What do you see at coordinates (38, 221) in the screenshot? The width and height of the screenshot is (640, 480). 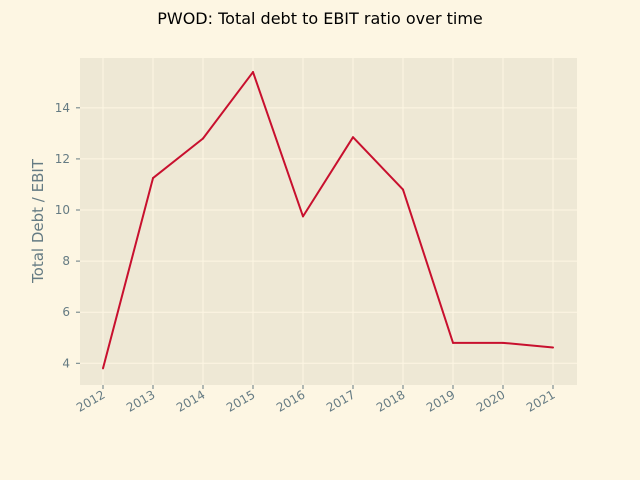 I see `y-axis-label: Total Debt / EBIT` at bounding box center [38, 221].